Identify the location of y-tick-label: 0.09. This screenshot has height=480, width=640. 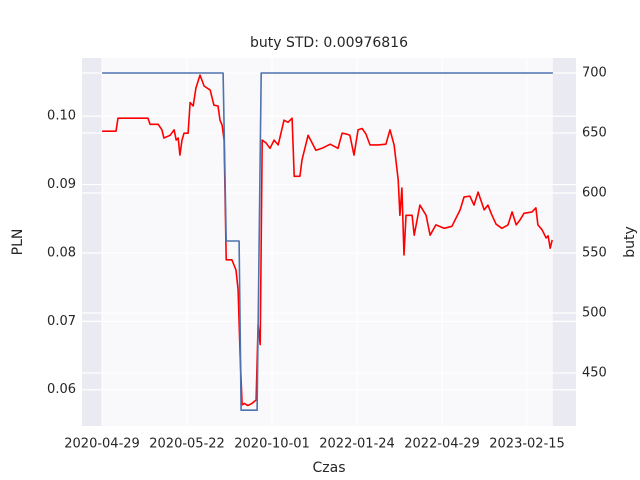
(61, 184).